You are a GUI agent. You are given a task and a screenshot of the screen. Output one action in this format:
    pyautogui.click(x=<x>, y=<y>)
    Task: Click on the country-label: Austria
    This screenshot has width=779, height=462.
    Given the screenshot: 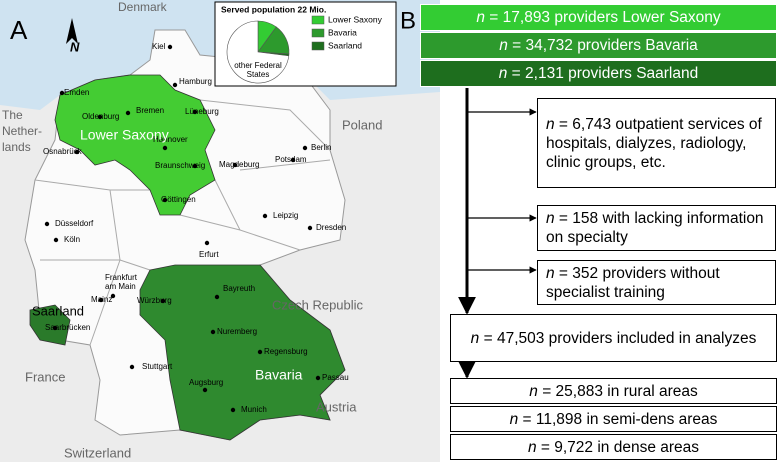 What is the action you would take?
    pyautogui.click(x=336, y=406)
    